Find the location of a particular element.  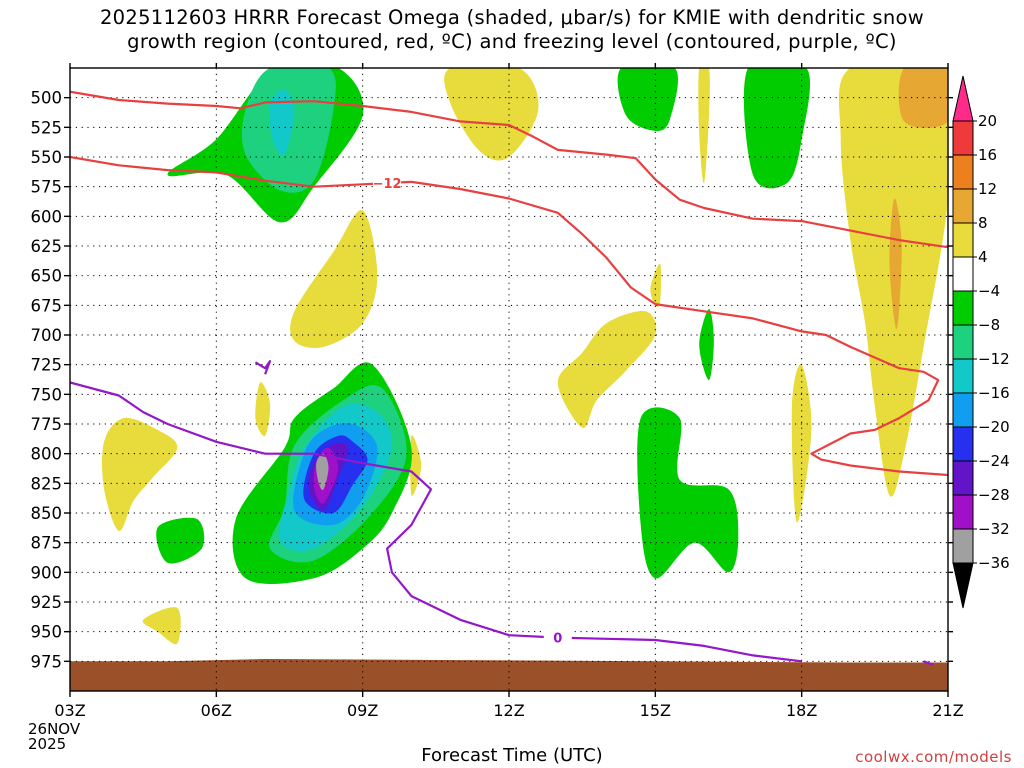

y-tick-label-750: 750 is located at coordinates (47, 394).